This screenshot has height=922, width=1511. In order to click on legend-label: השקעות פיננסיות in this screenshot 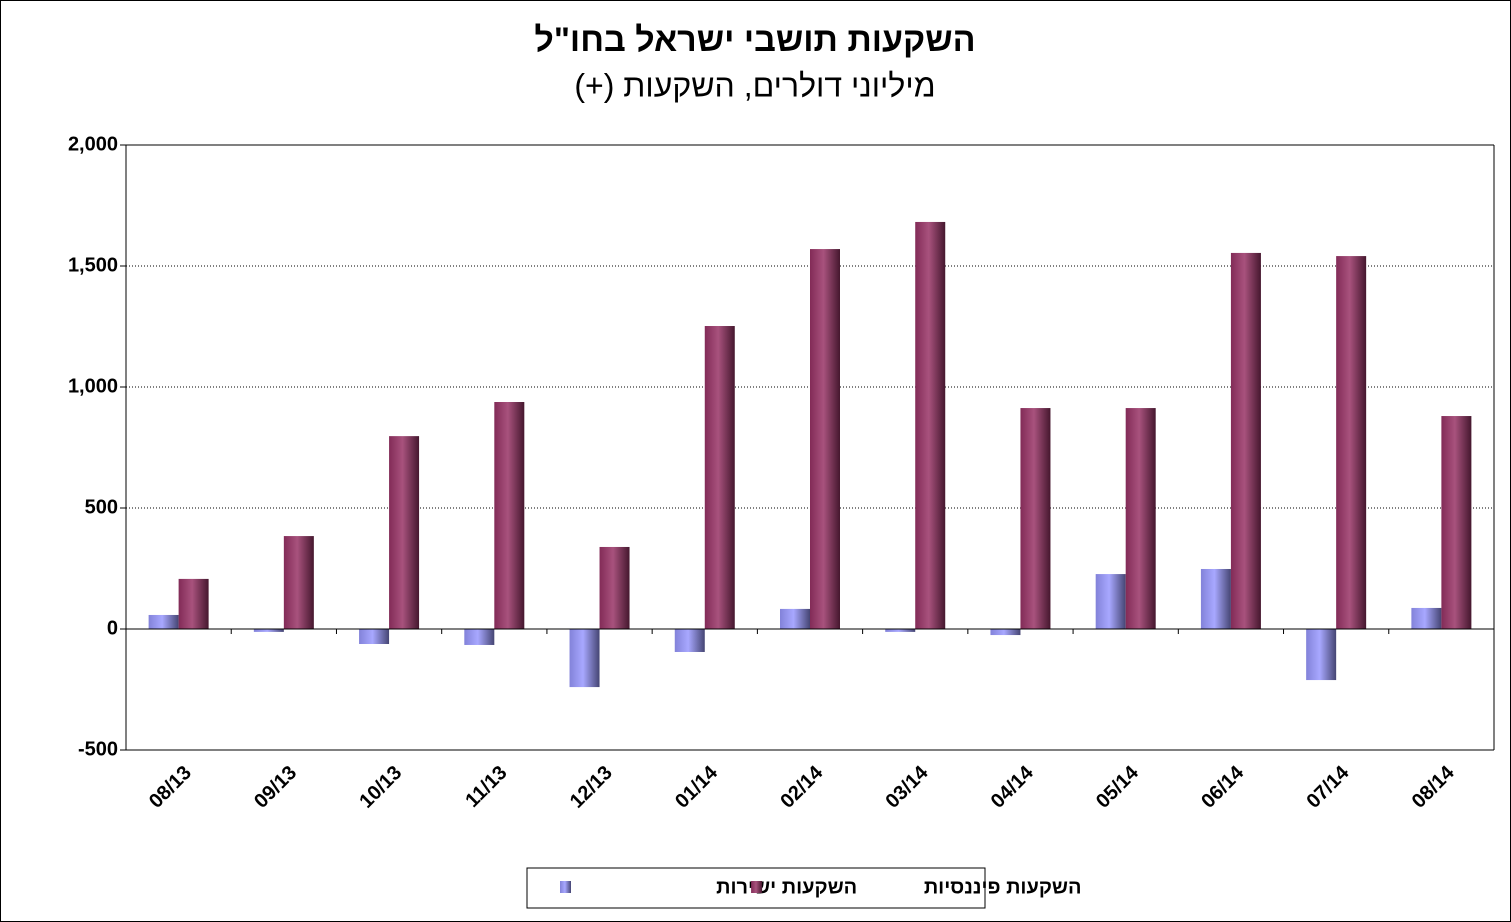, I will do `click(1003, 887)`.